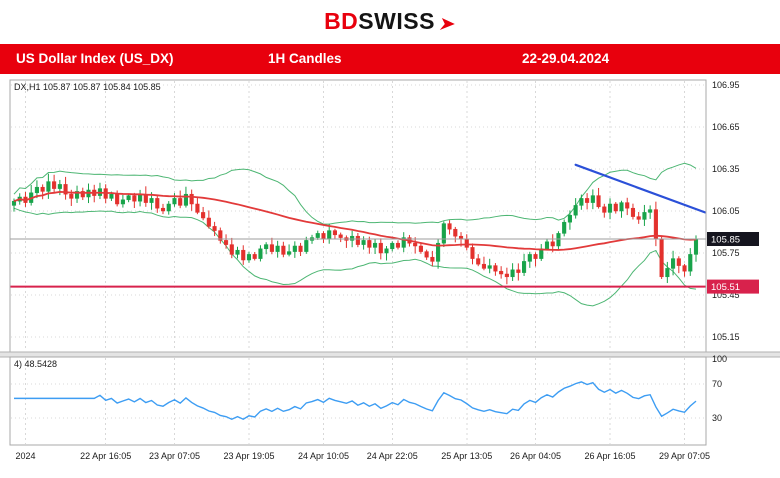 The height and width of the screenshot is (478, 780). I want to click on timeframe-label: 1H Candles, so click(305, 58).